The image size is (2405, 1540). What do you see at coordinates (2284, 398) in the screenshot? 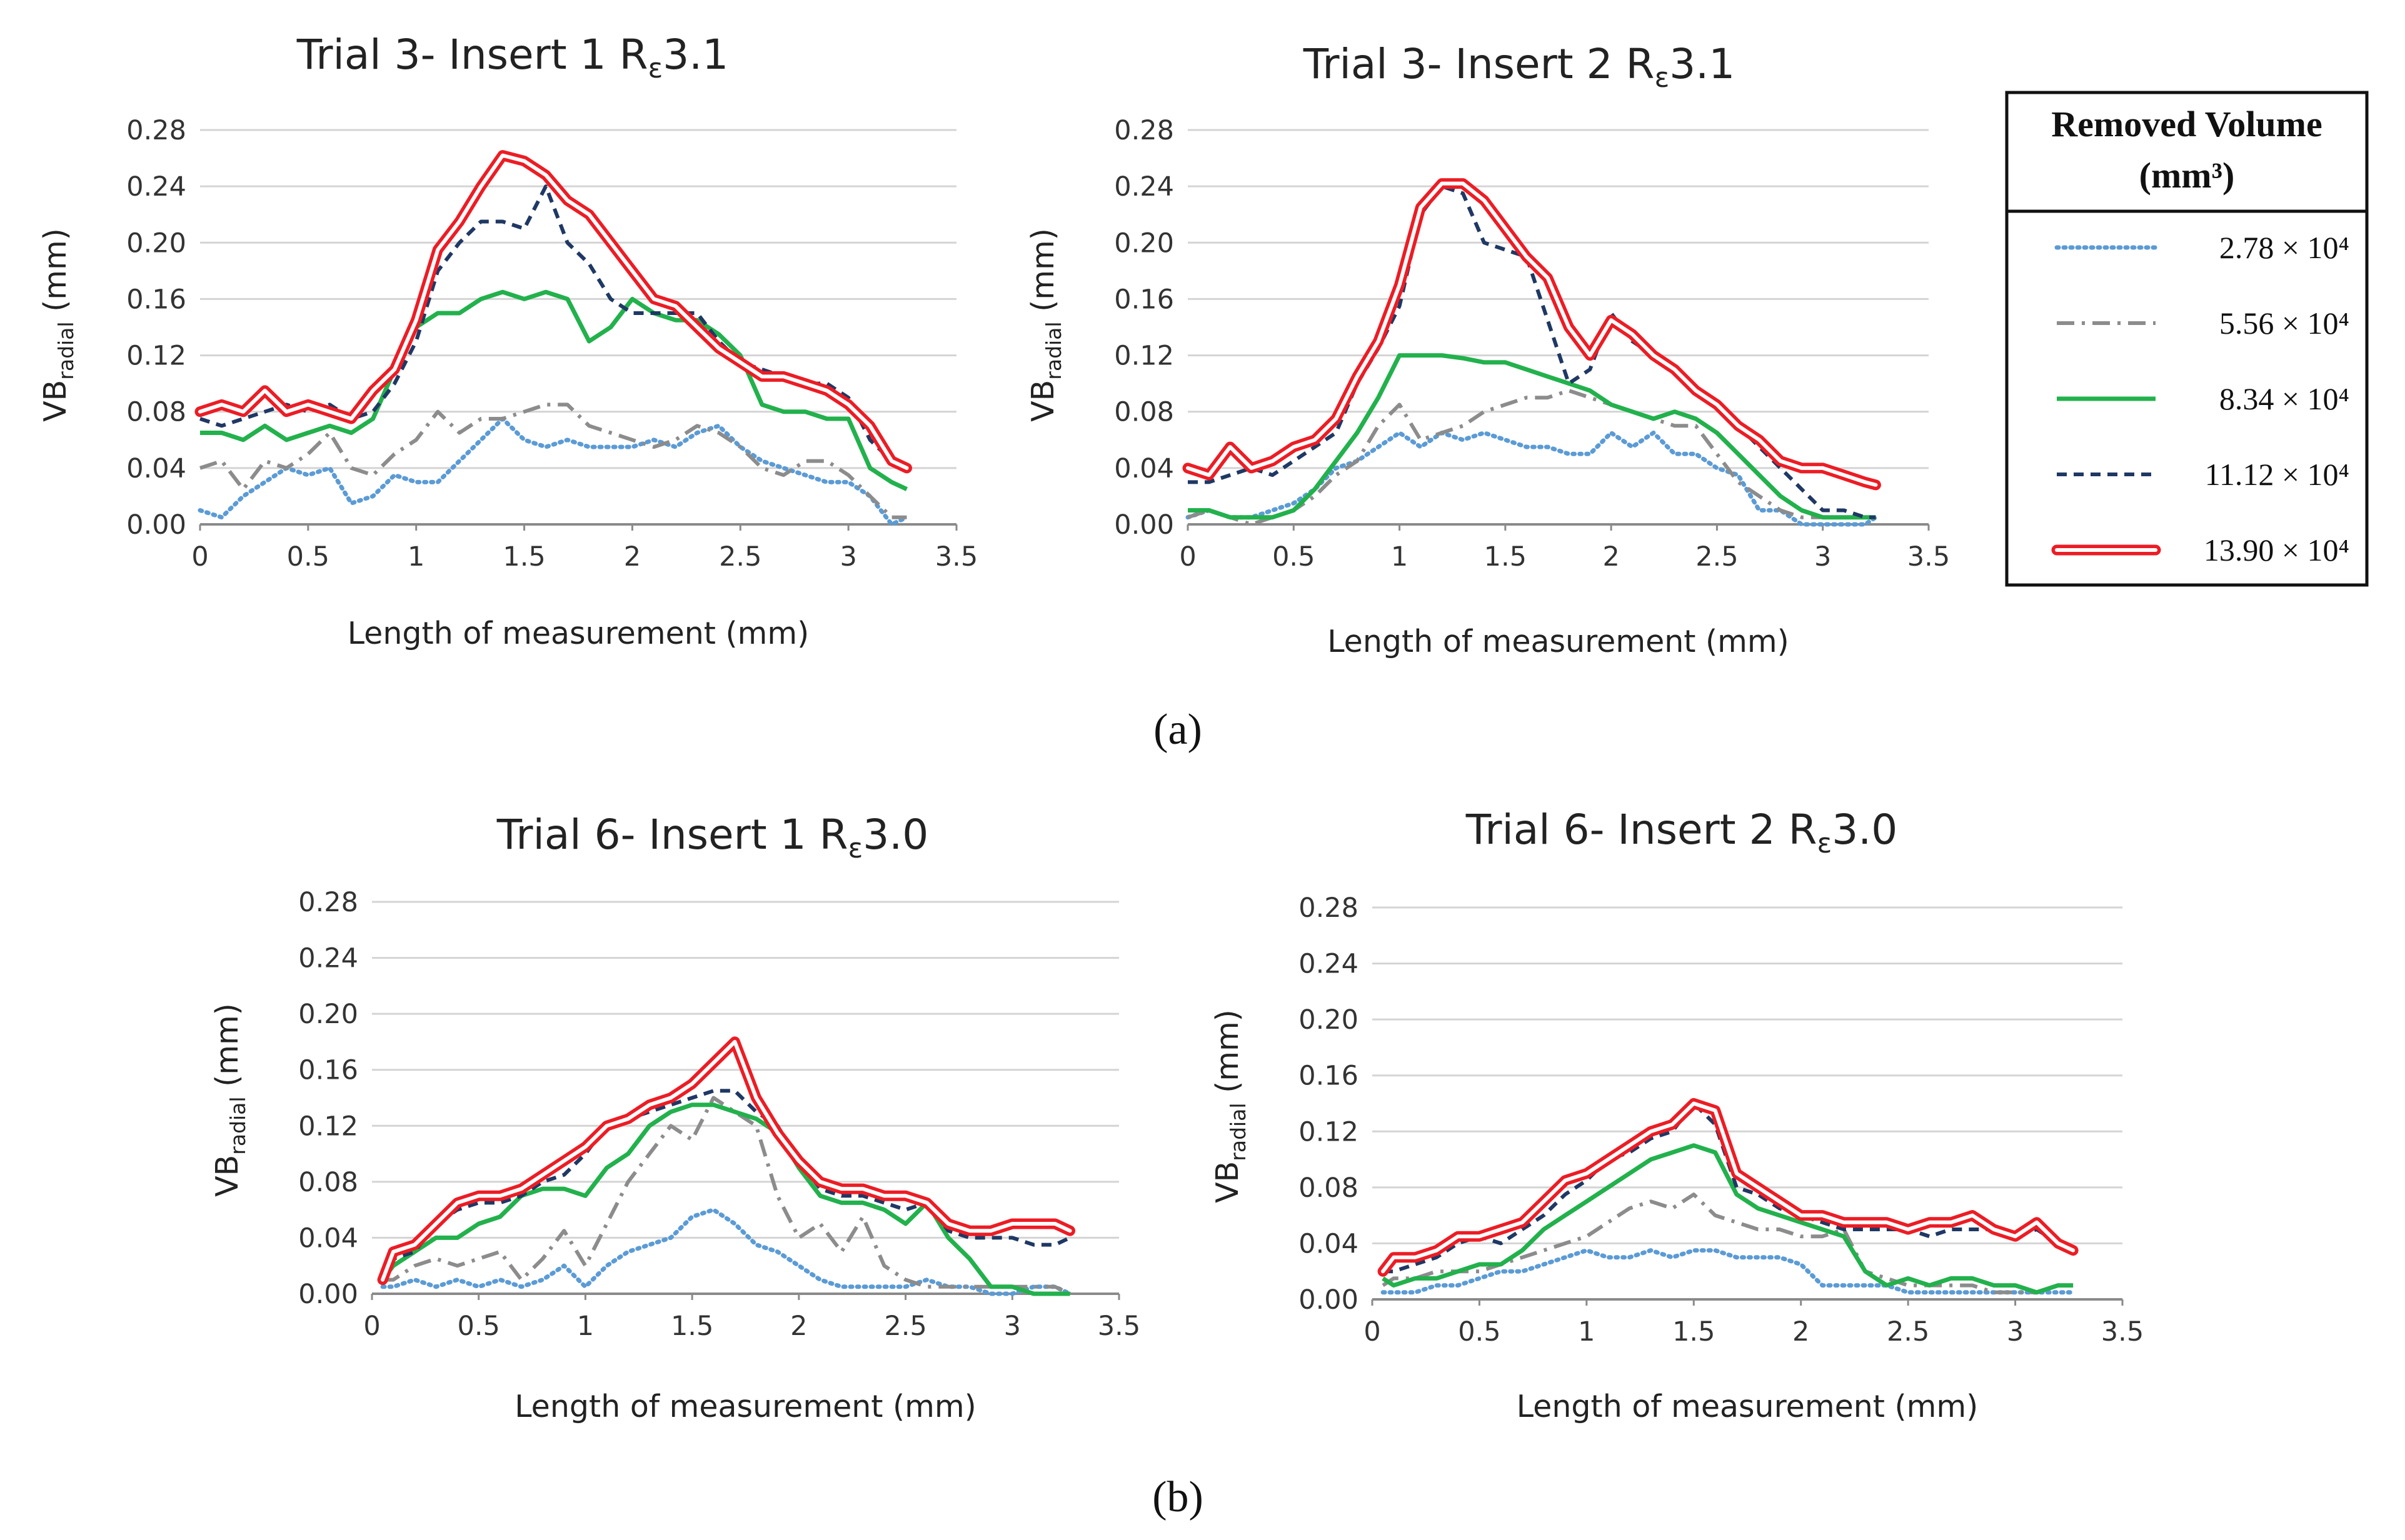
I see `legend-entry-3: 8.34 × 10⁴` at bounding box center [2284, 398].